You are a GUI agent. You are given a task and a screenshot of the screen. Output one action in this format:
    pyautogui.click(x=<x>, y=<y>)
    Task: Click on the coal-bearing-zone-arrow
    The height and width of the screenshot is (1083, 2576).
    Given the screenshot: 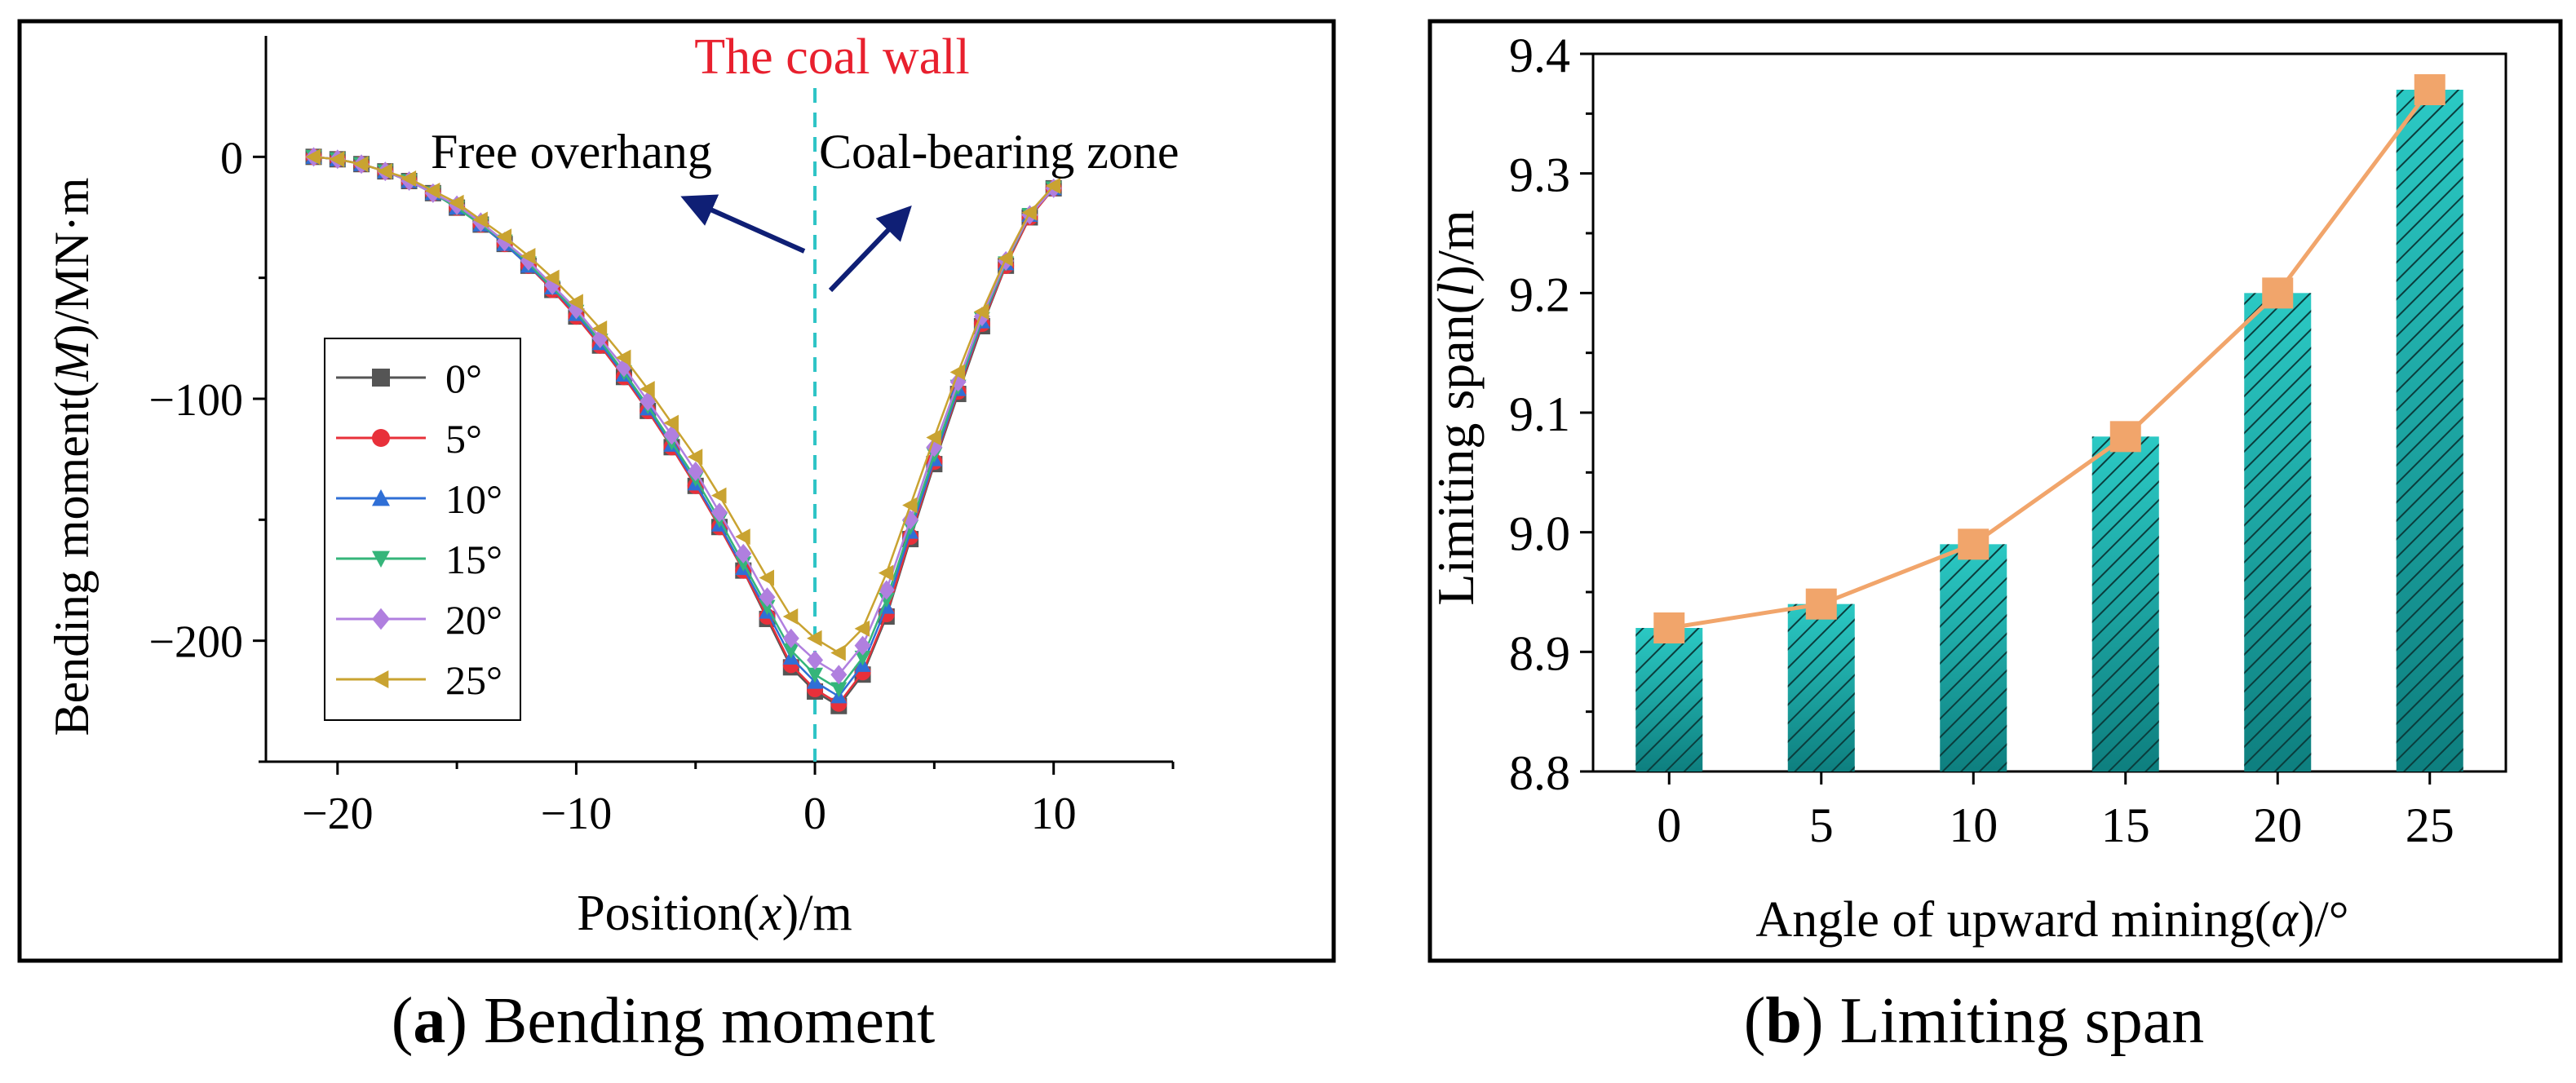 What is the action you would take?
    pyautogui.click(x=870, y=249)
    